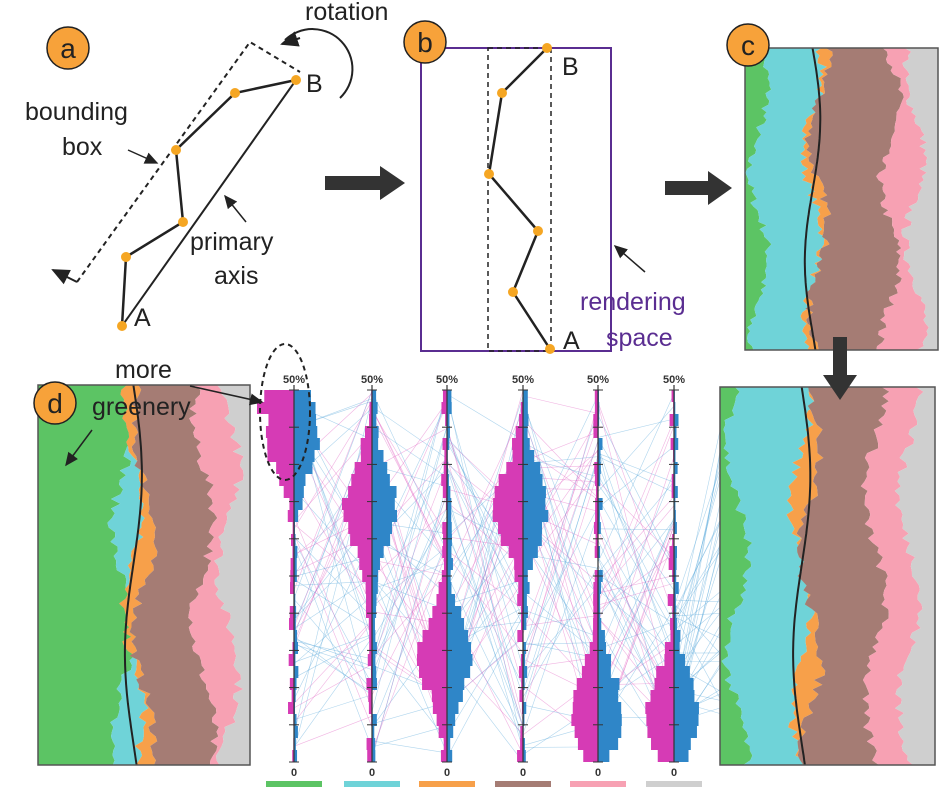 The image size is (948, 787). Describe the element at coordinates (519, 198) in the screenshot. I see `polyline` at that location.